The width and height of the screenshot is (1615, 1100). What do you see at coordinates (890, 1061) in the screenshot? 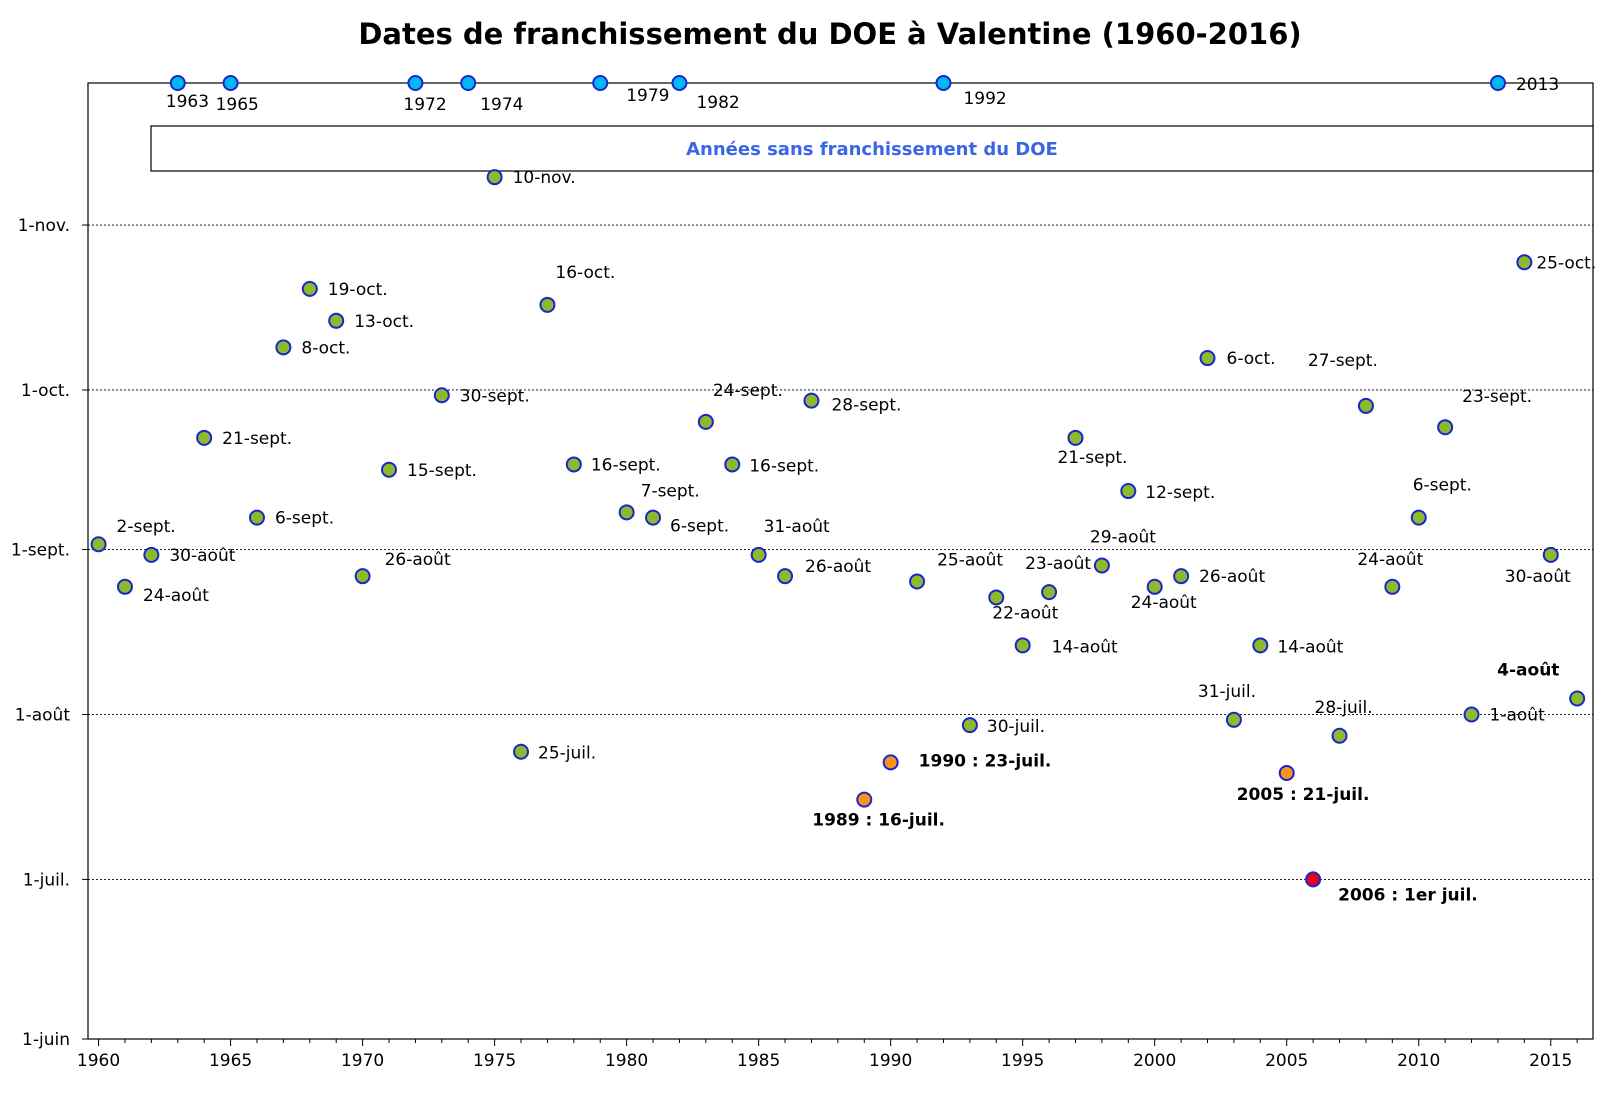
I see `x-tick-label: 1990` at bounding box center [890, 1061].